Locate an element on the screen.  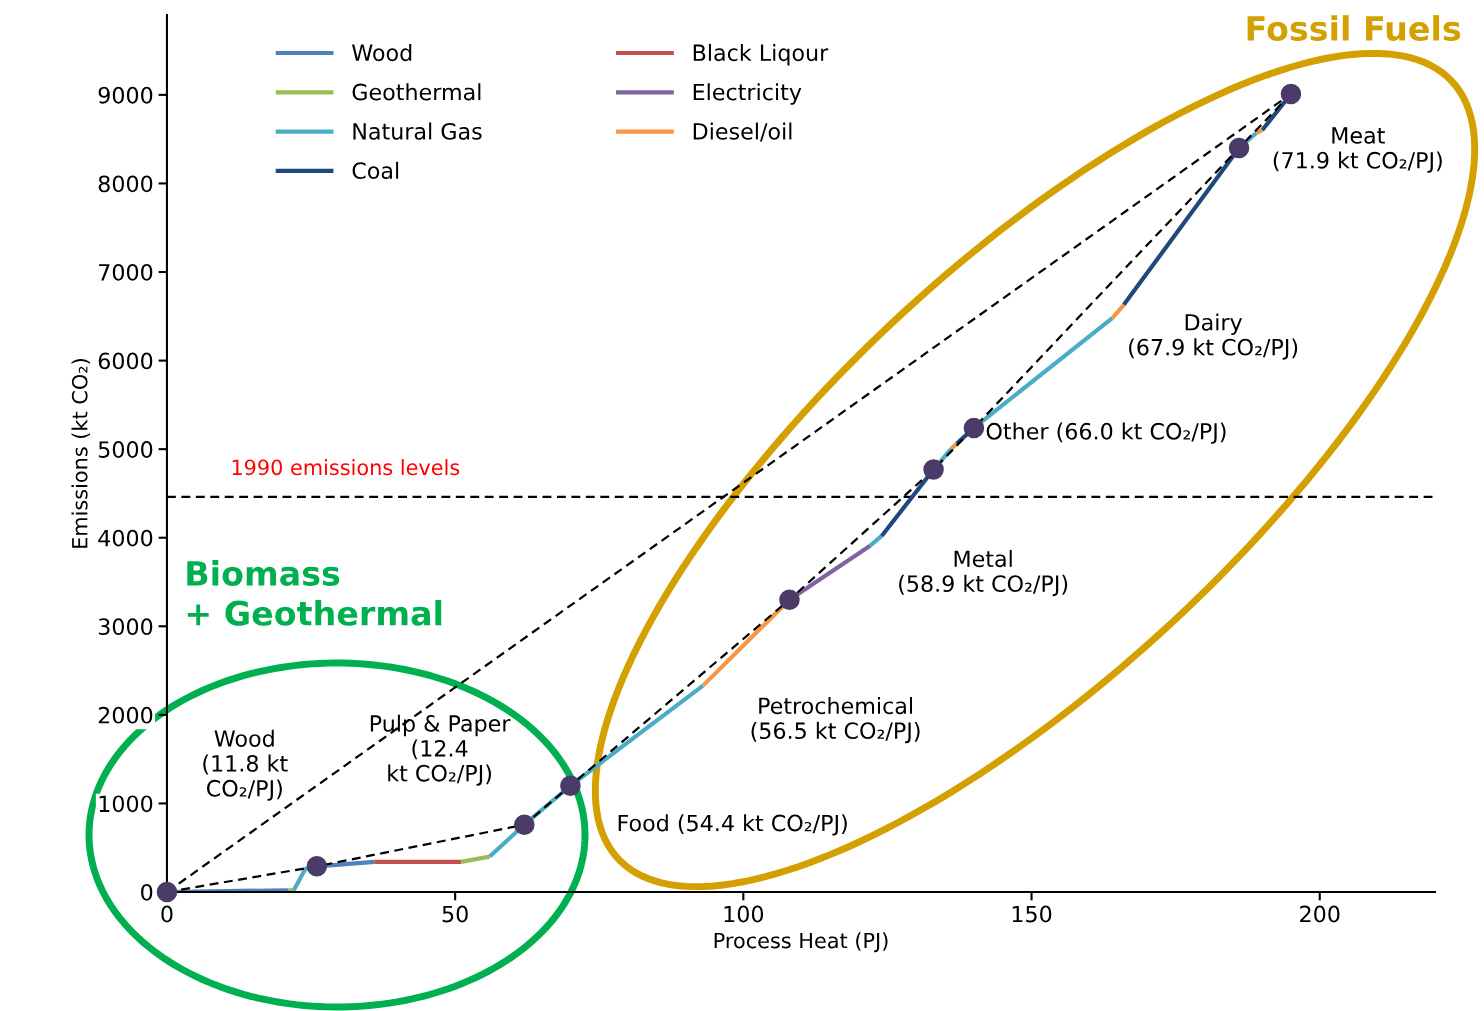
annotation: Biomass + Geothermal is located at coordinates (314, 593).